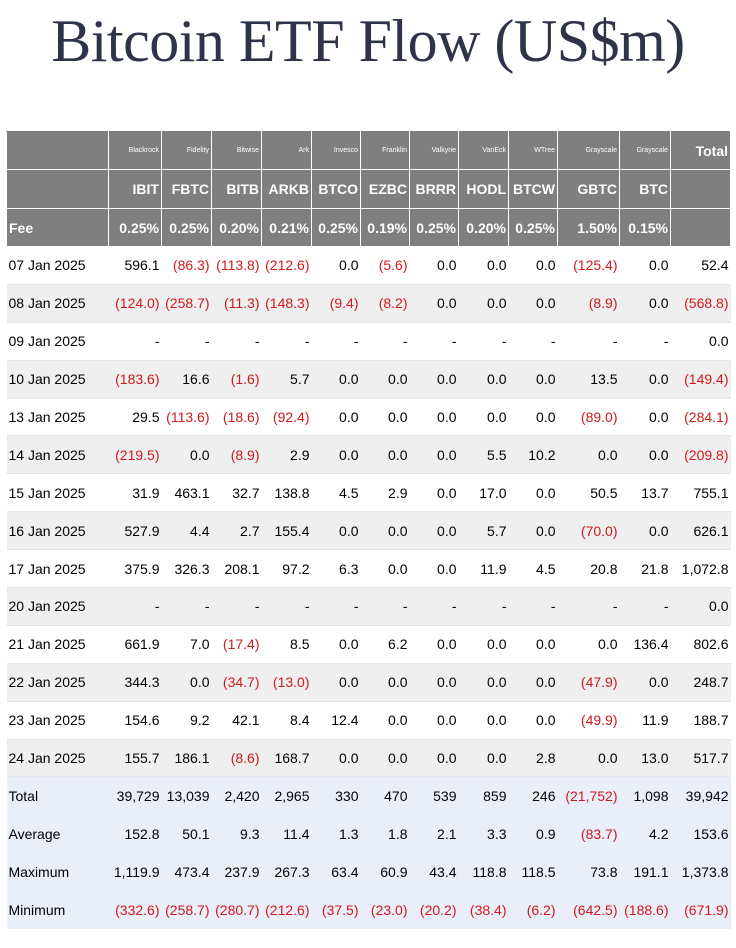  What do you see at coordinates (483, 493) in the screenshot?
I see `flow-cell: 17.0` at bounding box center [483, 493].